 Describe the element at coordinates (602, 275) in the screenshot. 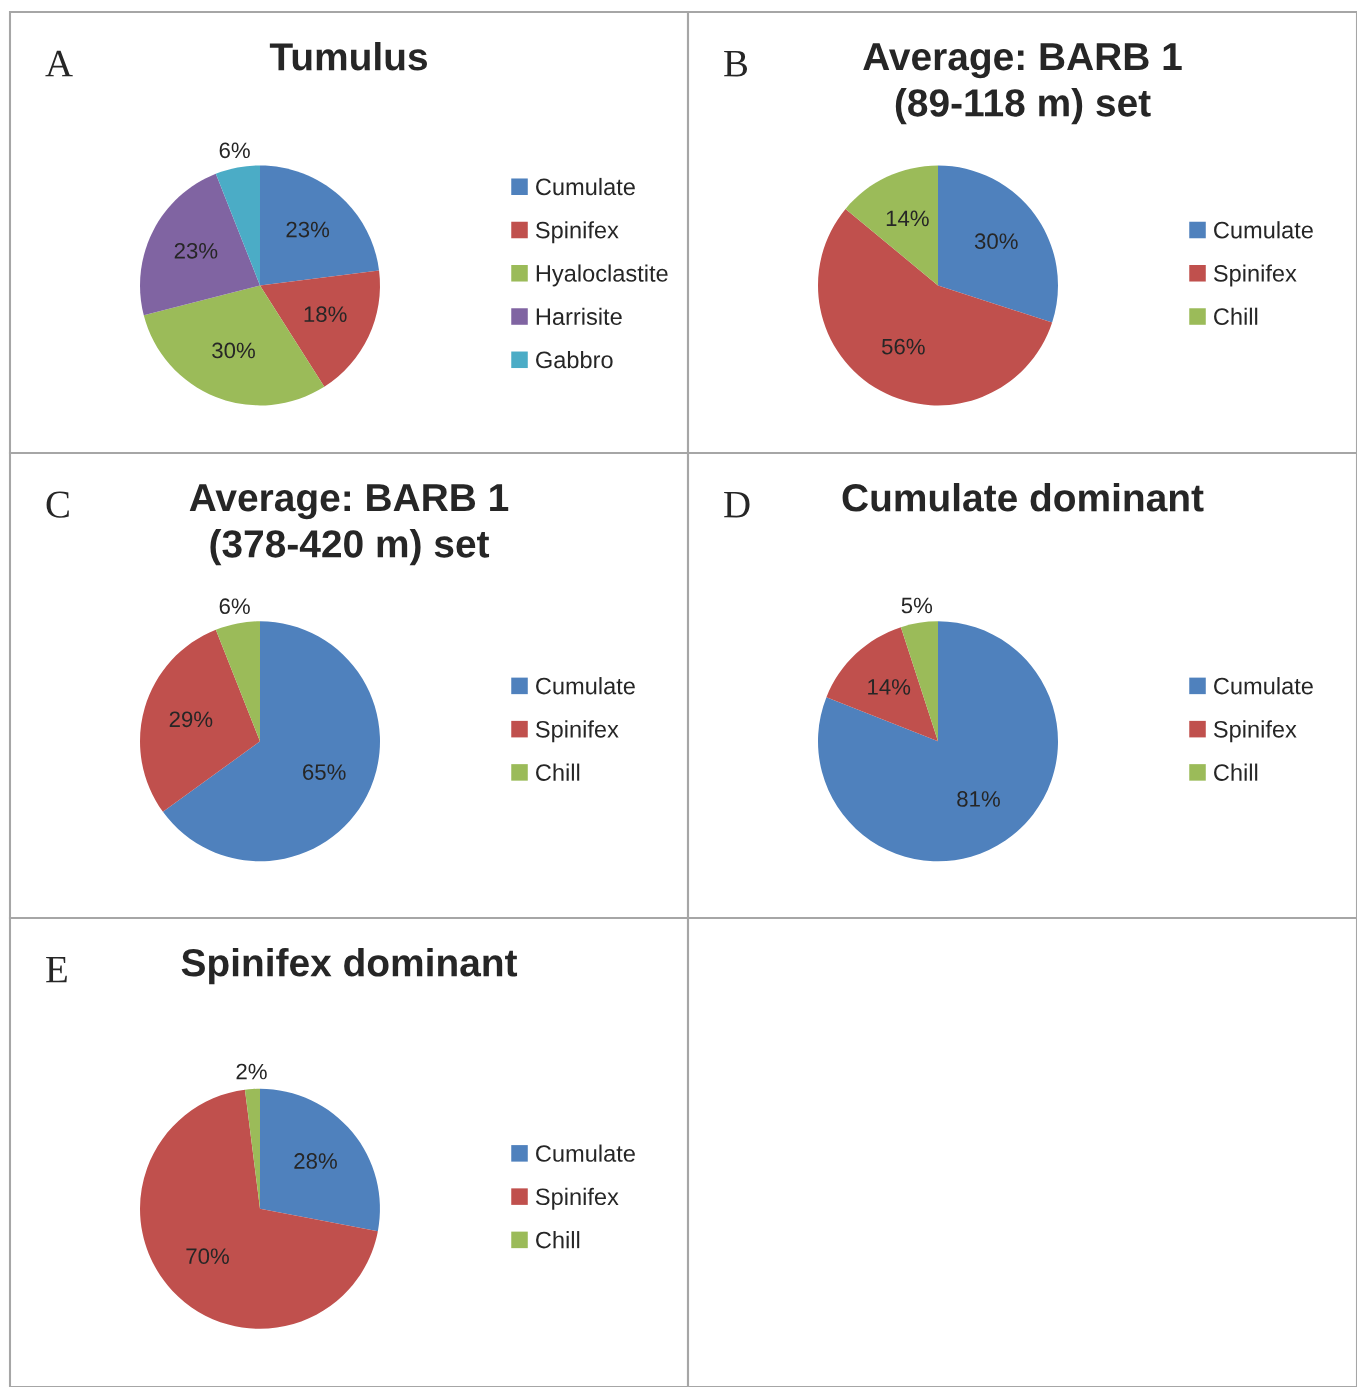

I see `legend-label: Hyaloclastite` at that location.